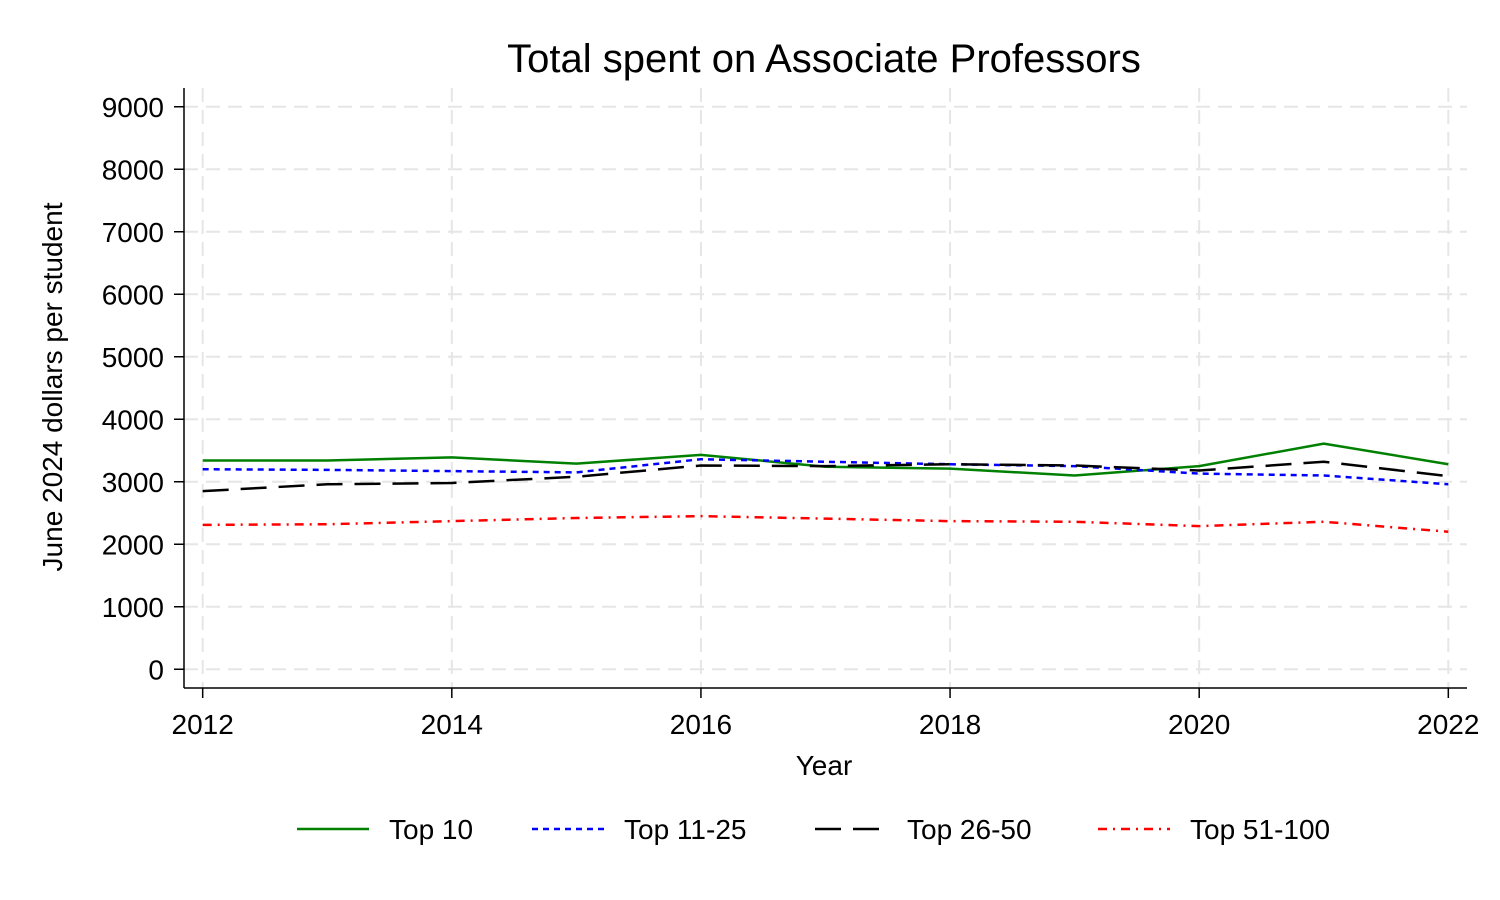 Image resolution: width=1500 pixels, height=900 pixels. Describe the element at coordinates (969, 829) in the screenshot. I see `legend-label: Top 26-50` at that location.